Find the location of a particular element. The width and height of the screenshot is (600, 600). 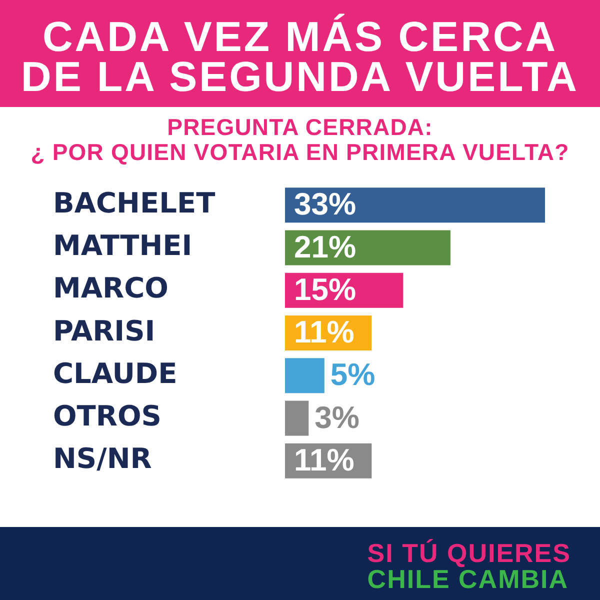

data-label: 5% is located at coordinates (353, 374).